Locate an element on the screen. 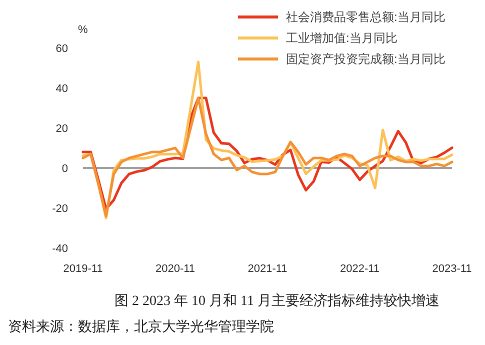  x-tick-label: 2019-11 is located at coordinates (83, 269).